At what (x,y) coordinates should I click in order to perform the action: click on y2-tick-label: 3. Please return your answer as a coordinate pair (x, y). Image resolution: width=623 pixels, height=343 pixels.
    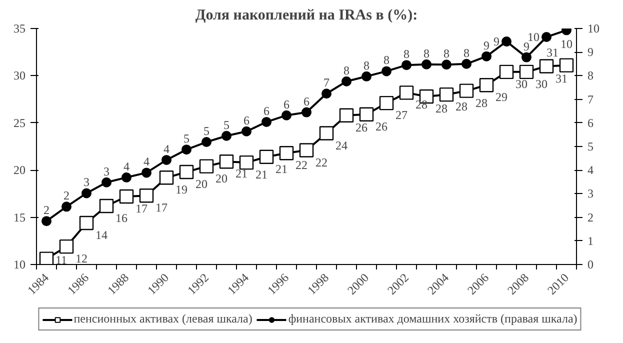
    Looking at the image, I should click on (591, 193).